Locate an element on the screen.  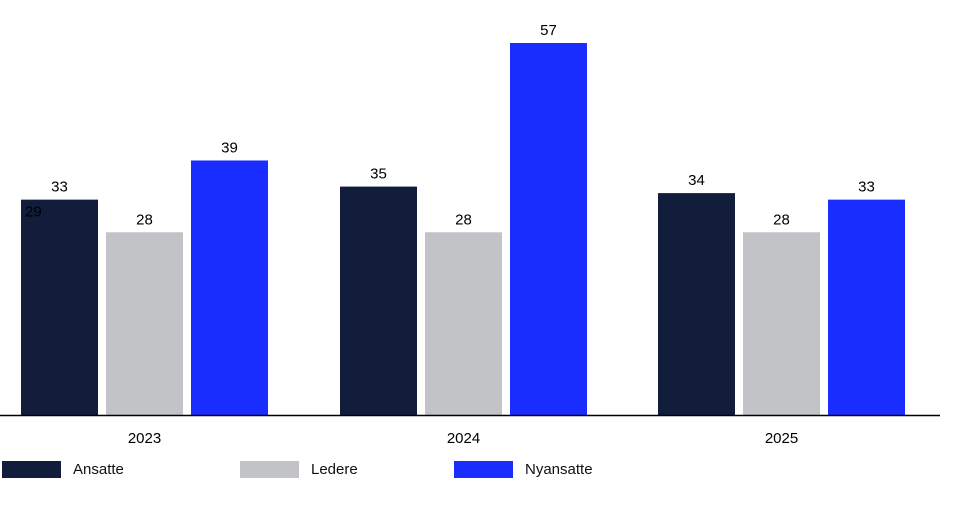
legend-swatch-nyansatte is located at coordinates (483, 469).